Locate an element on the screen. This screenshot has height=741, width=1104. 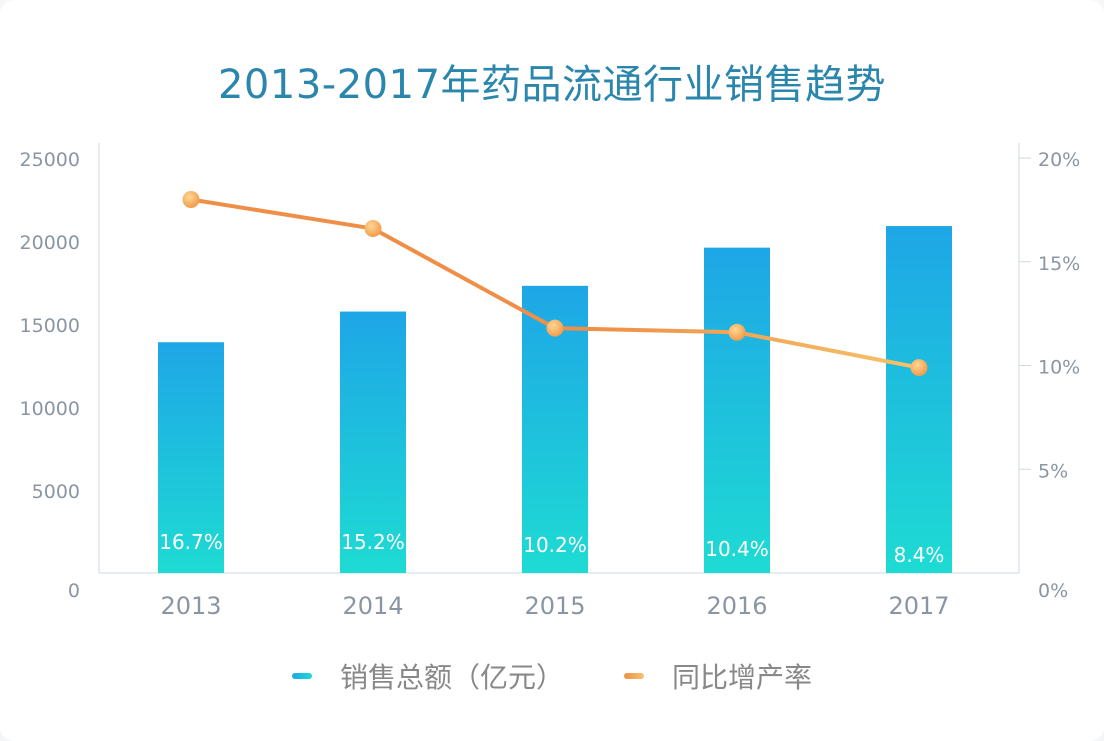
bar-data-label: 16.7% is located at coordinates (191, 542).